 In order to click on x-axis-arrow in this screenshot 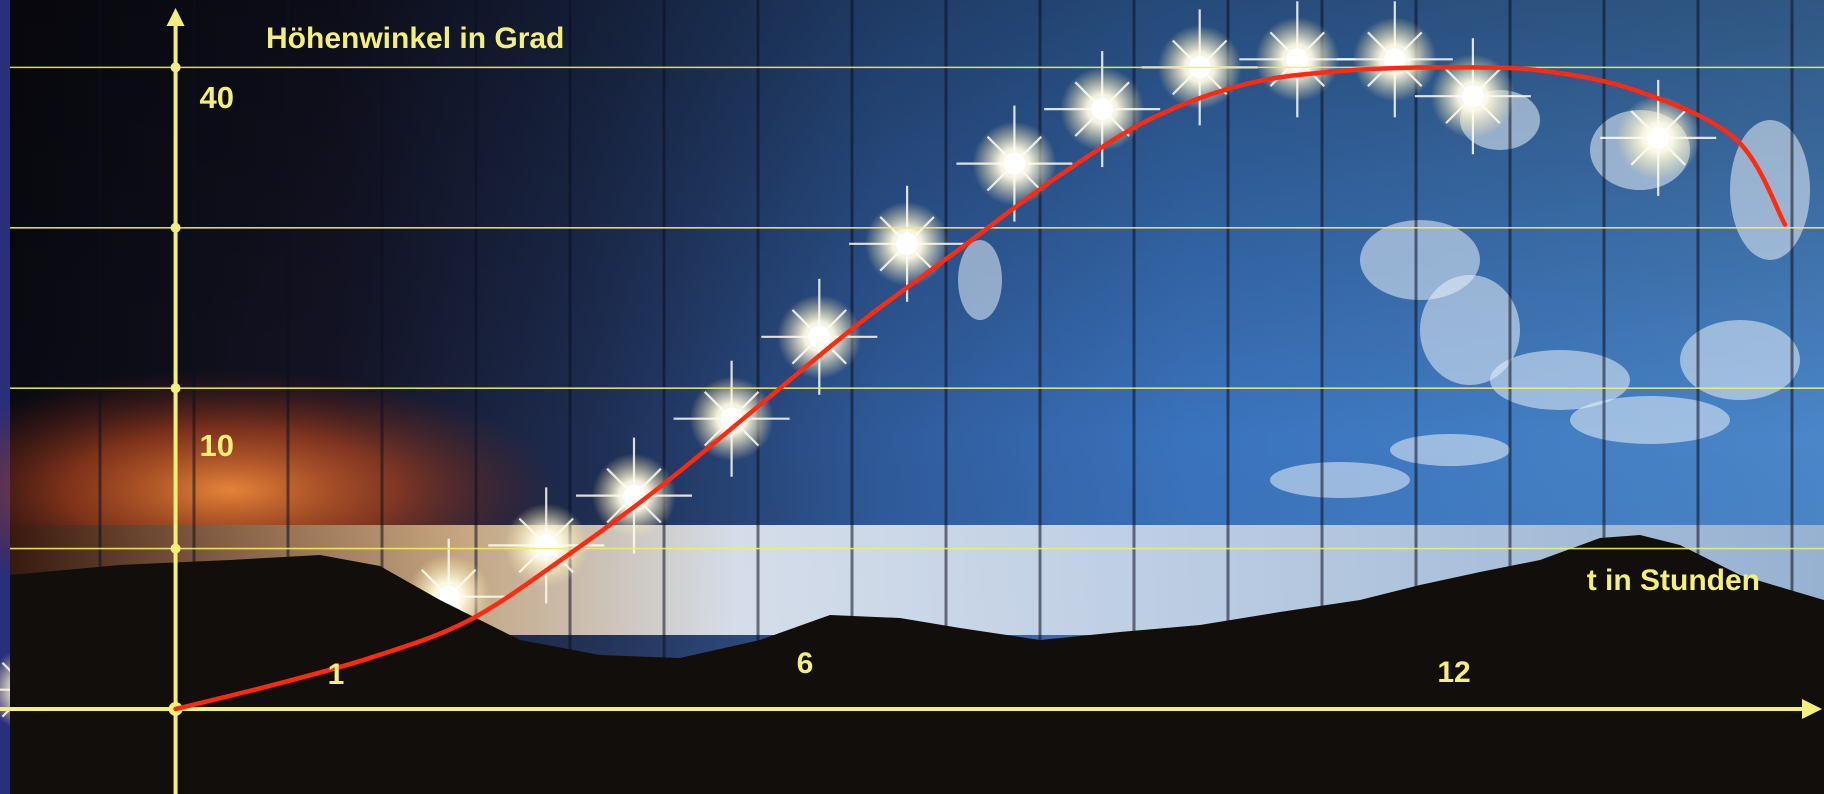, I will do `click(1812, 708)`.